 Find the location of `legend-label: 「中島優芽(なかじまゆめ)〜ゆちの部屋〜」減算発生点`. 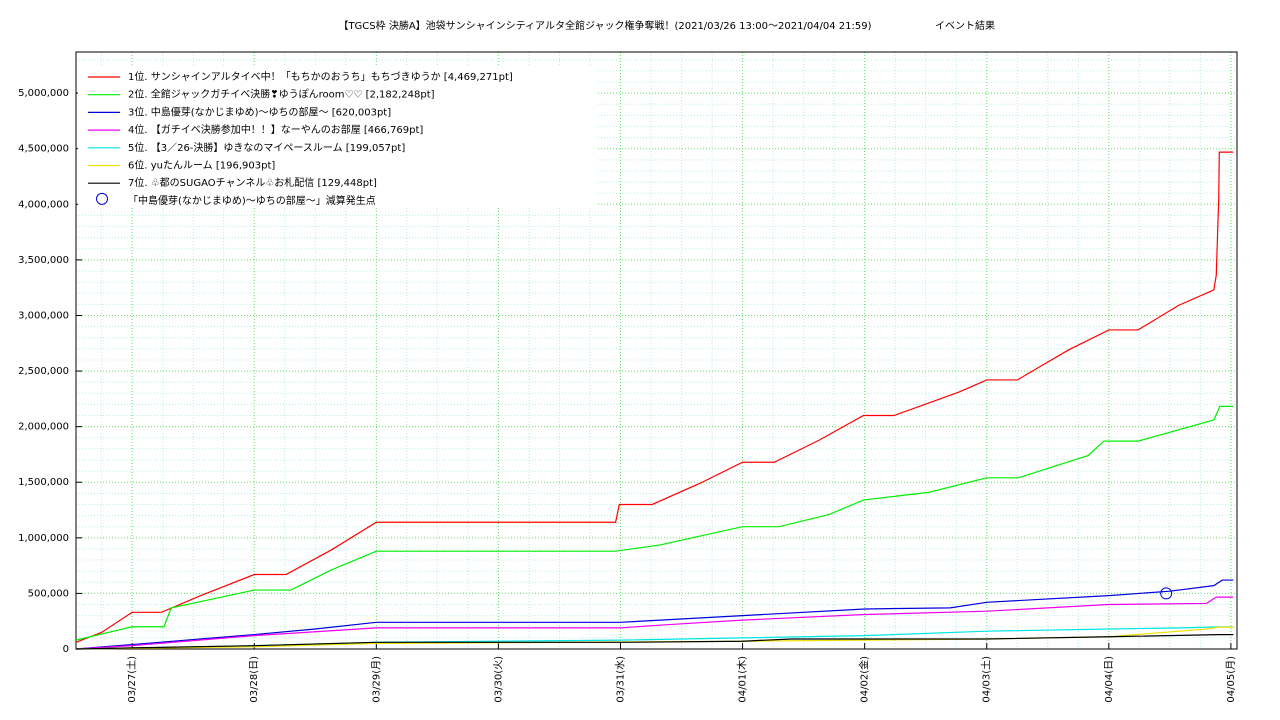

legend-label: 「中島優芽(なかじまゆめ)〜ゆちの部屋〜」減算発生点 is located at coordinates (252, 200).